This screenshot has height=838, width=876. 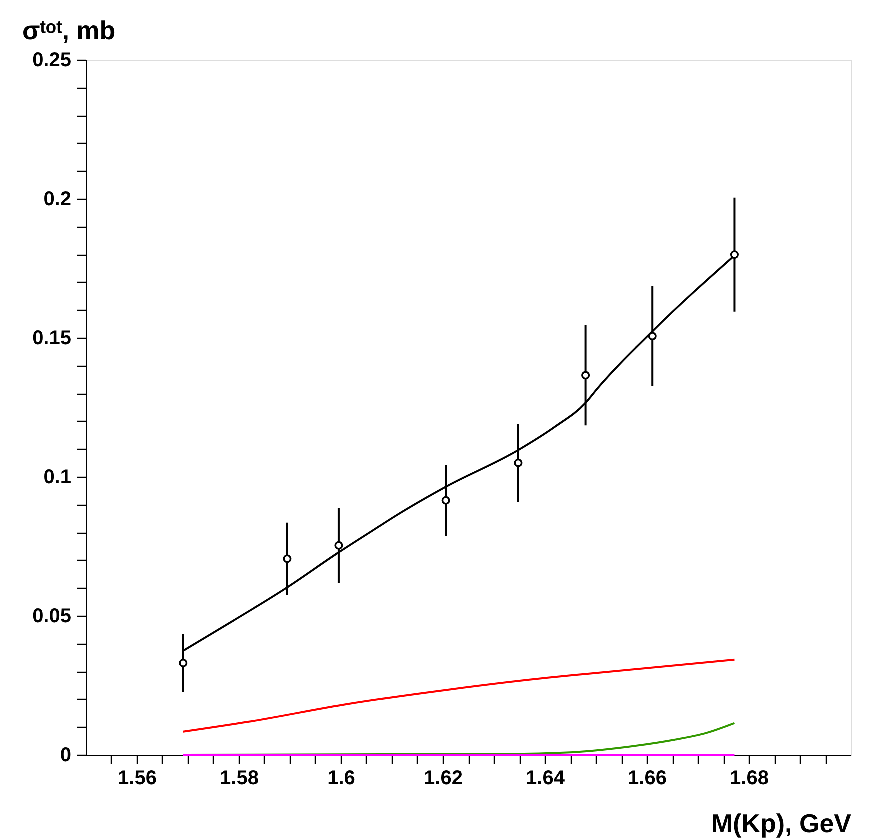 I want to click on x-tick-label: 1.68, so click(x=749, y=779).